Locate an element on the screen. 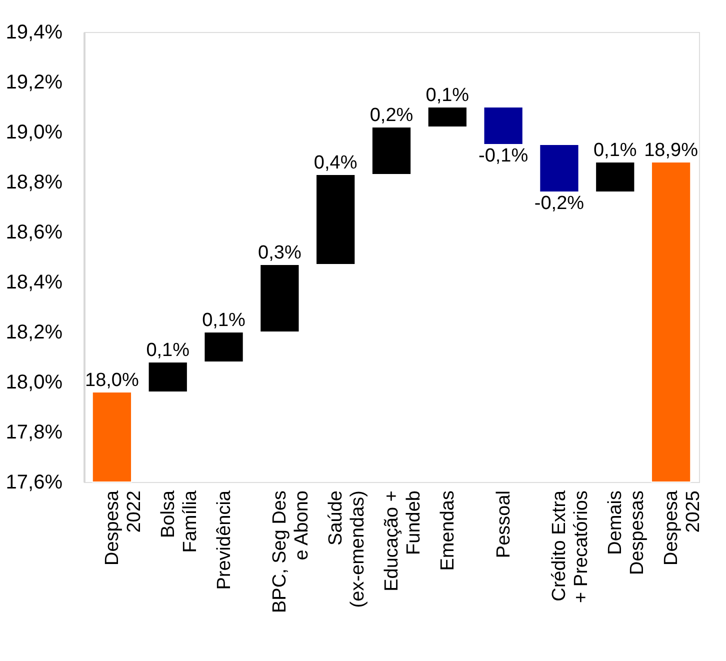 This screenshot has height=661, width=726. y-tick-label: 17,8% is located at coordinates (34, 433).